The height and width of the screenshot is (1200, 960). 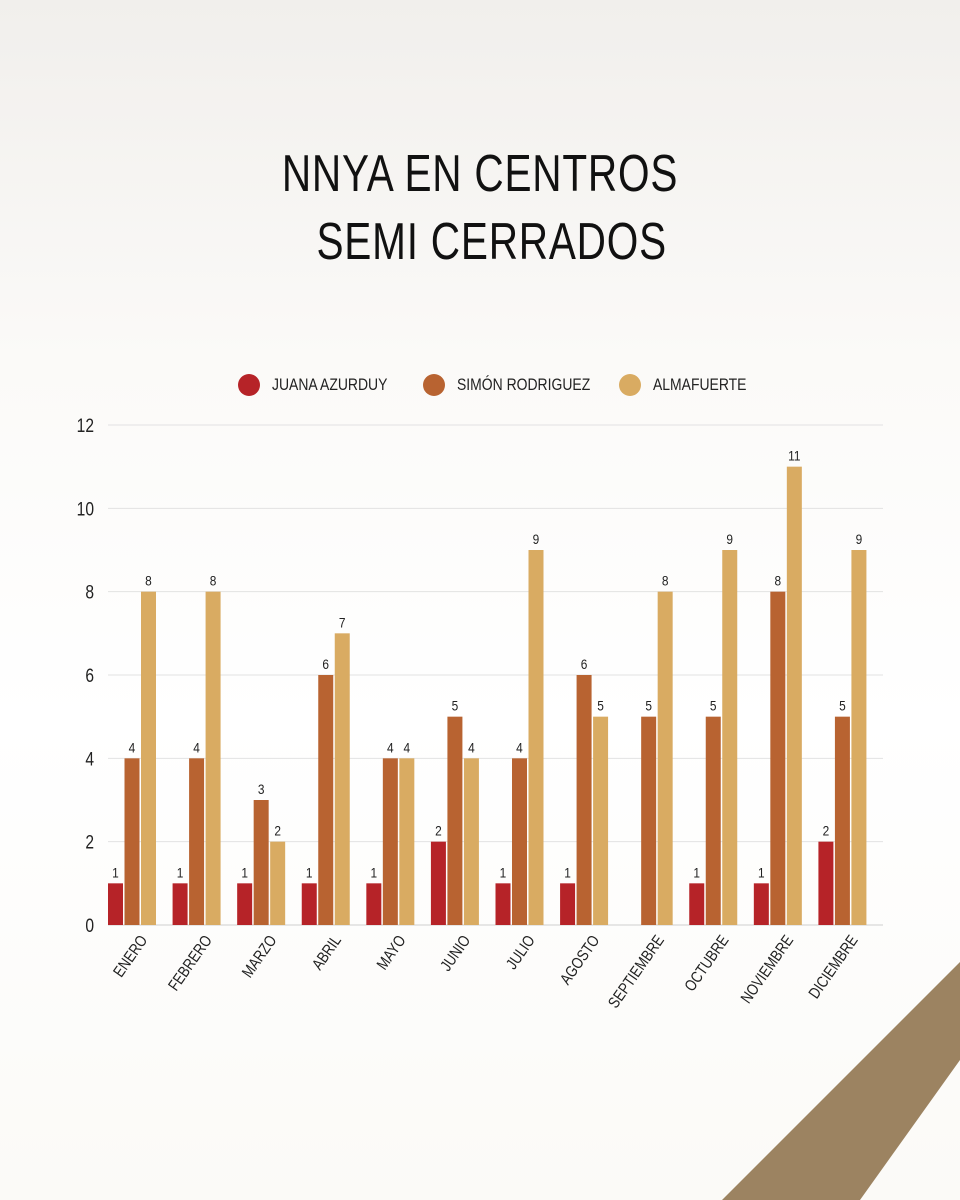 I want to click on x-tick-label: OCTUBRE, so click(x=707, y=963).